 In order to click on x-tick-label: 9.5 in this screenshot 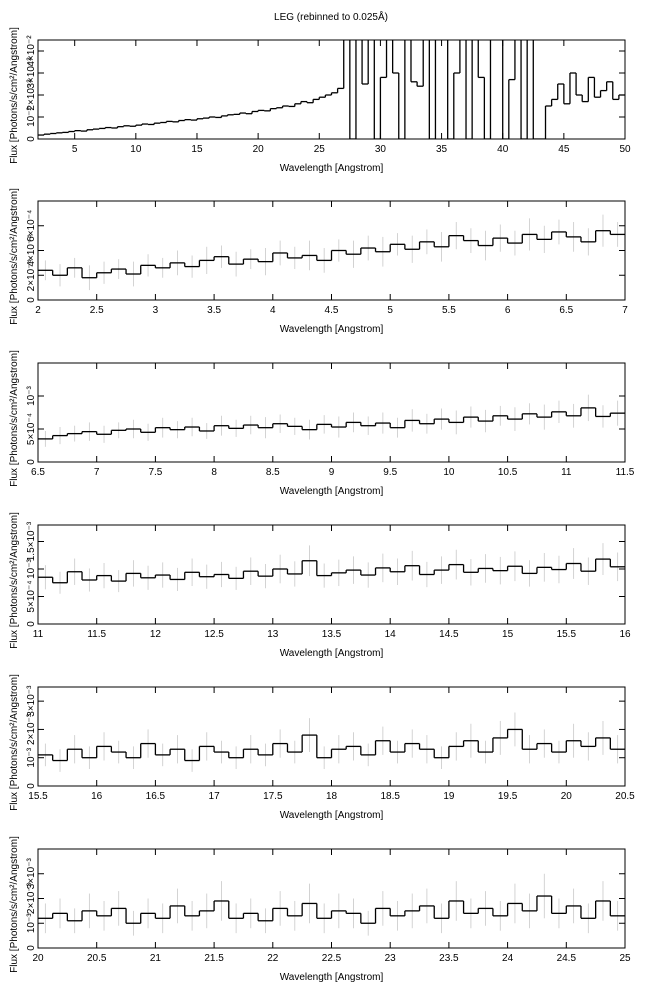, I will do `click(390, 472)`.